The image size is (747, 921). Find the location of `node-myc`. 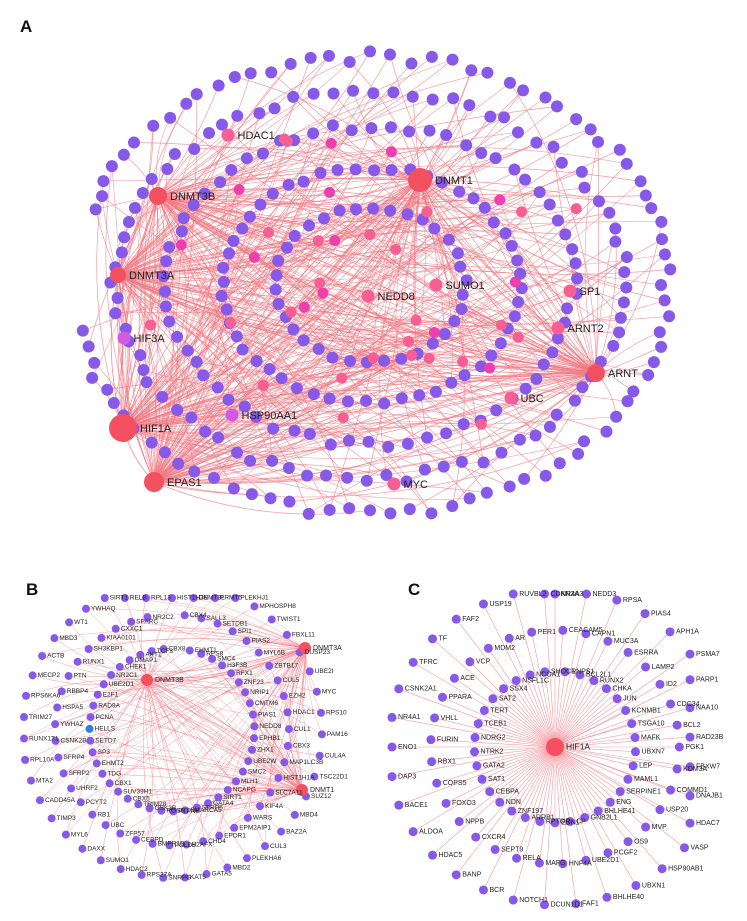

node-myc is located at coordinates (394, 484).